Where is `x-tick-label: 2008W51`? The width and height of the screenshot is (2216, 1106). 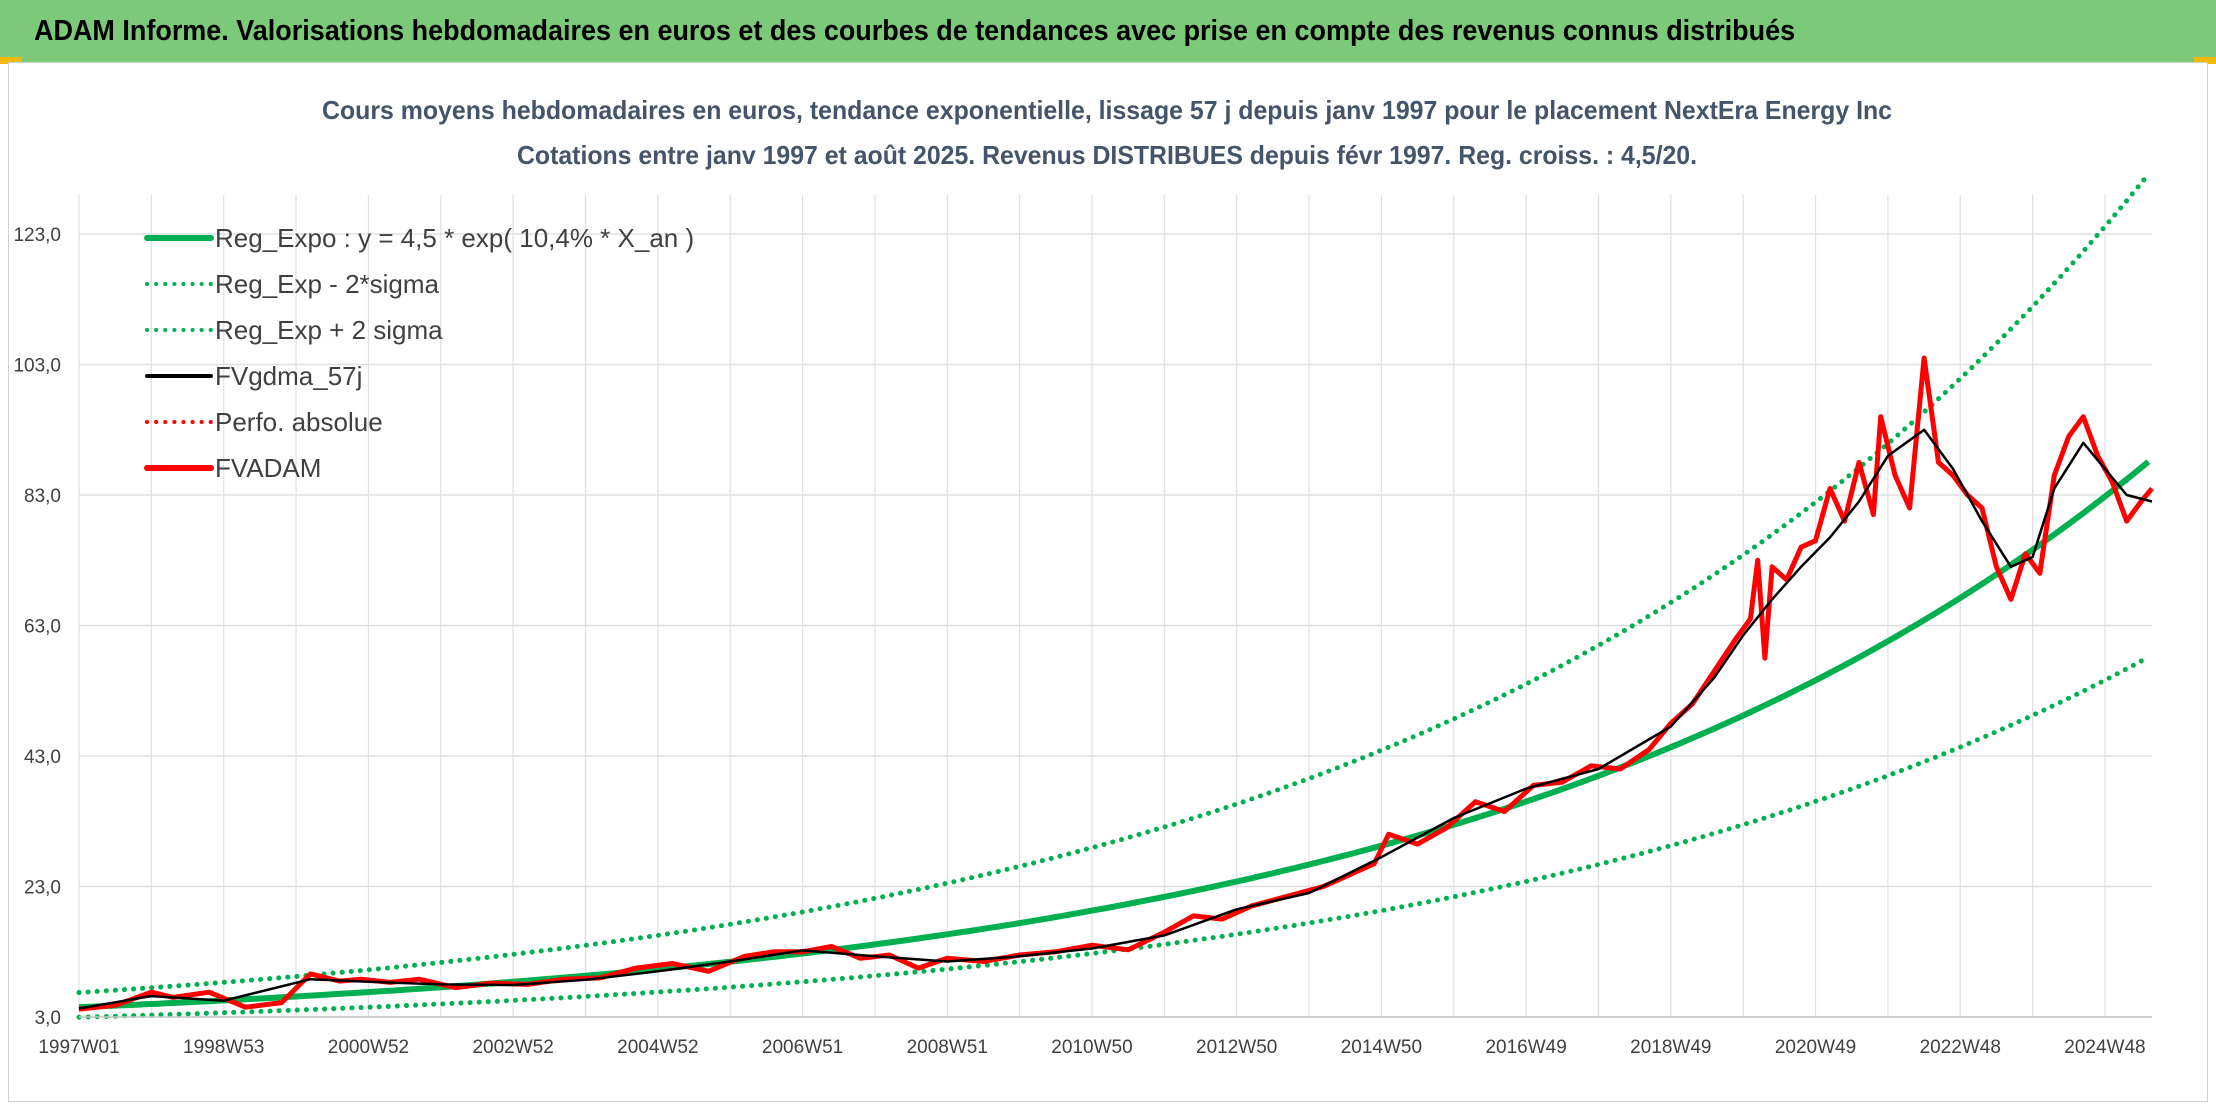
x-tick-label: 2008W51 is located at coordinates (947, 1047).